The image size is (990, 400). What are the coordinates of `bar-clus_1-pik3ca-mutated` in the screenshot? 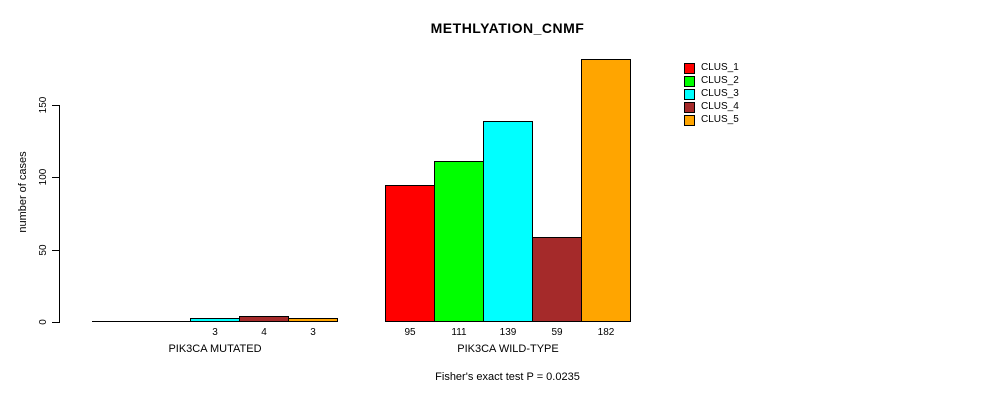 It's located at (117, 321).